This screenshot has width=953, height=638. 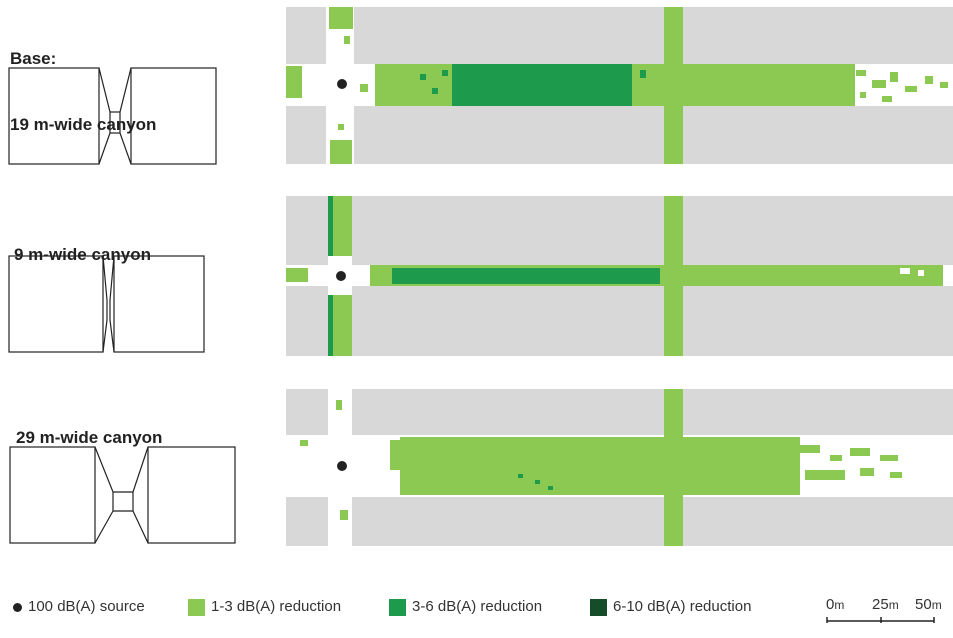 I want to click on cross-section-base, so click(x=112, y=116).